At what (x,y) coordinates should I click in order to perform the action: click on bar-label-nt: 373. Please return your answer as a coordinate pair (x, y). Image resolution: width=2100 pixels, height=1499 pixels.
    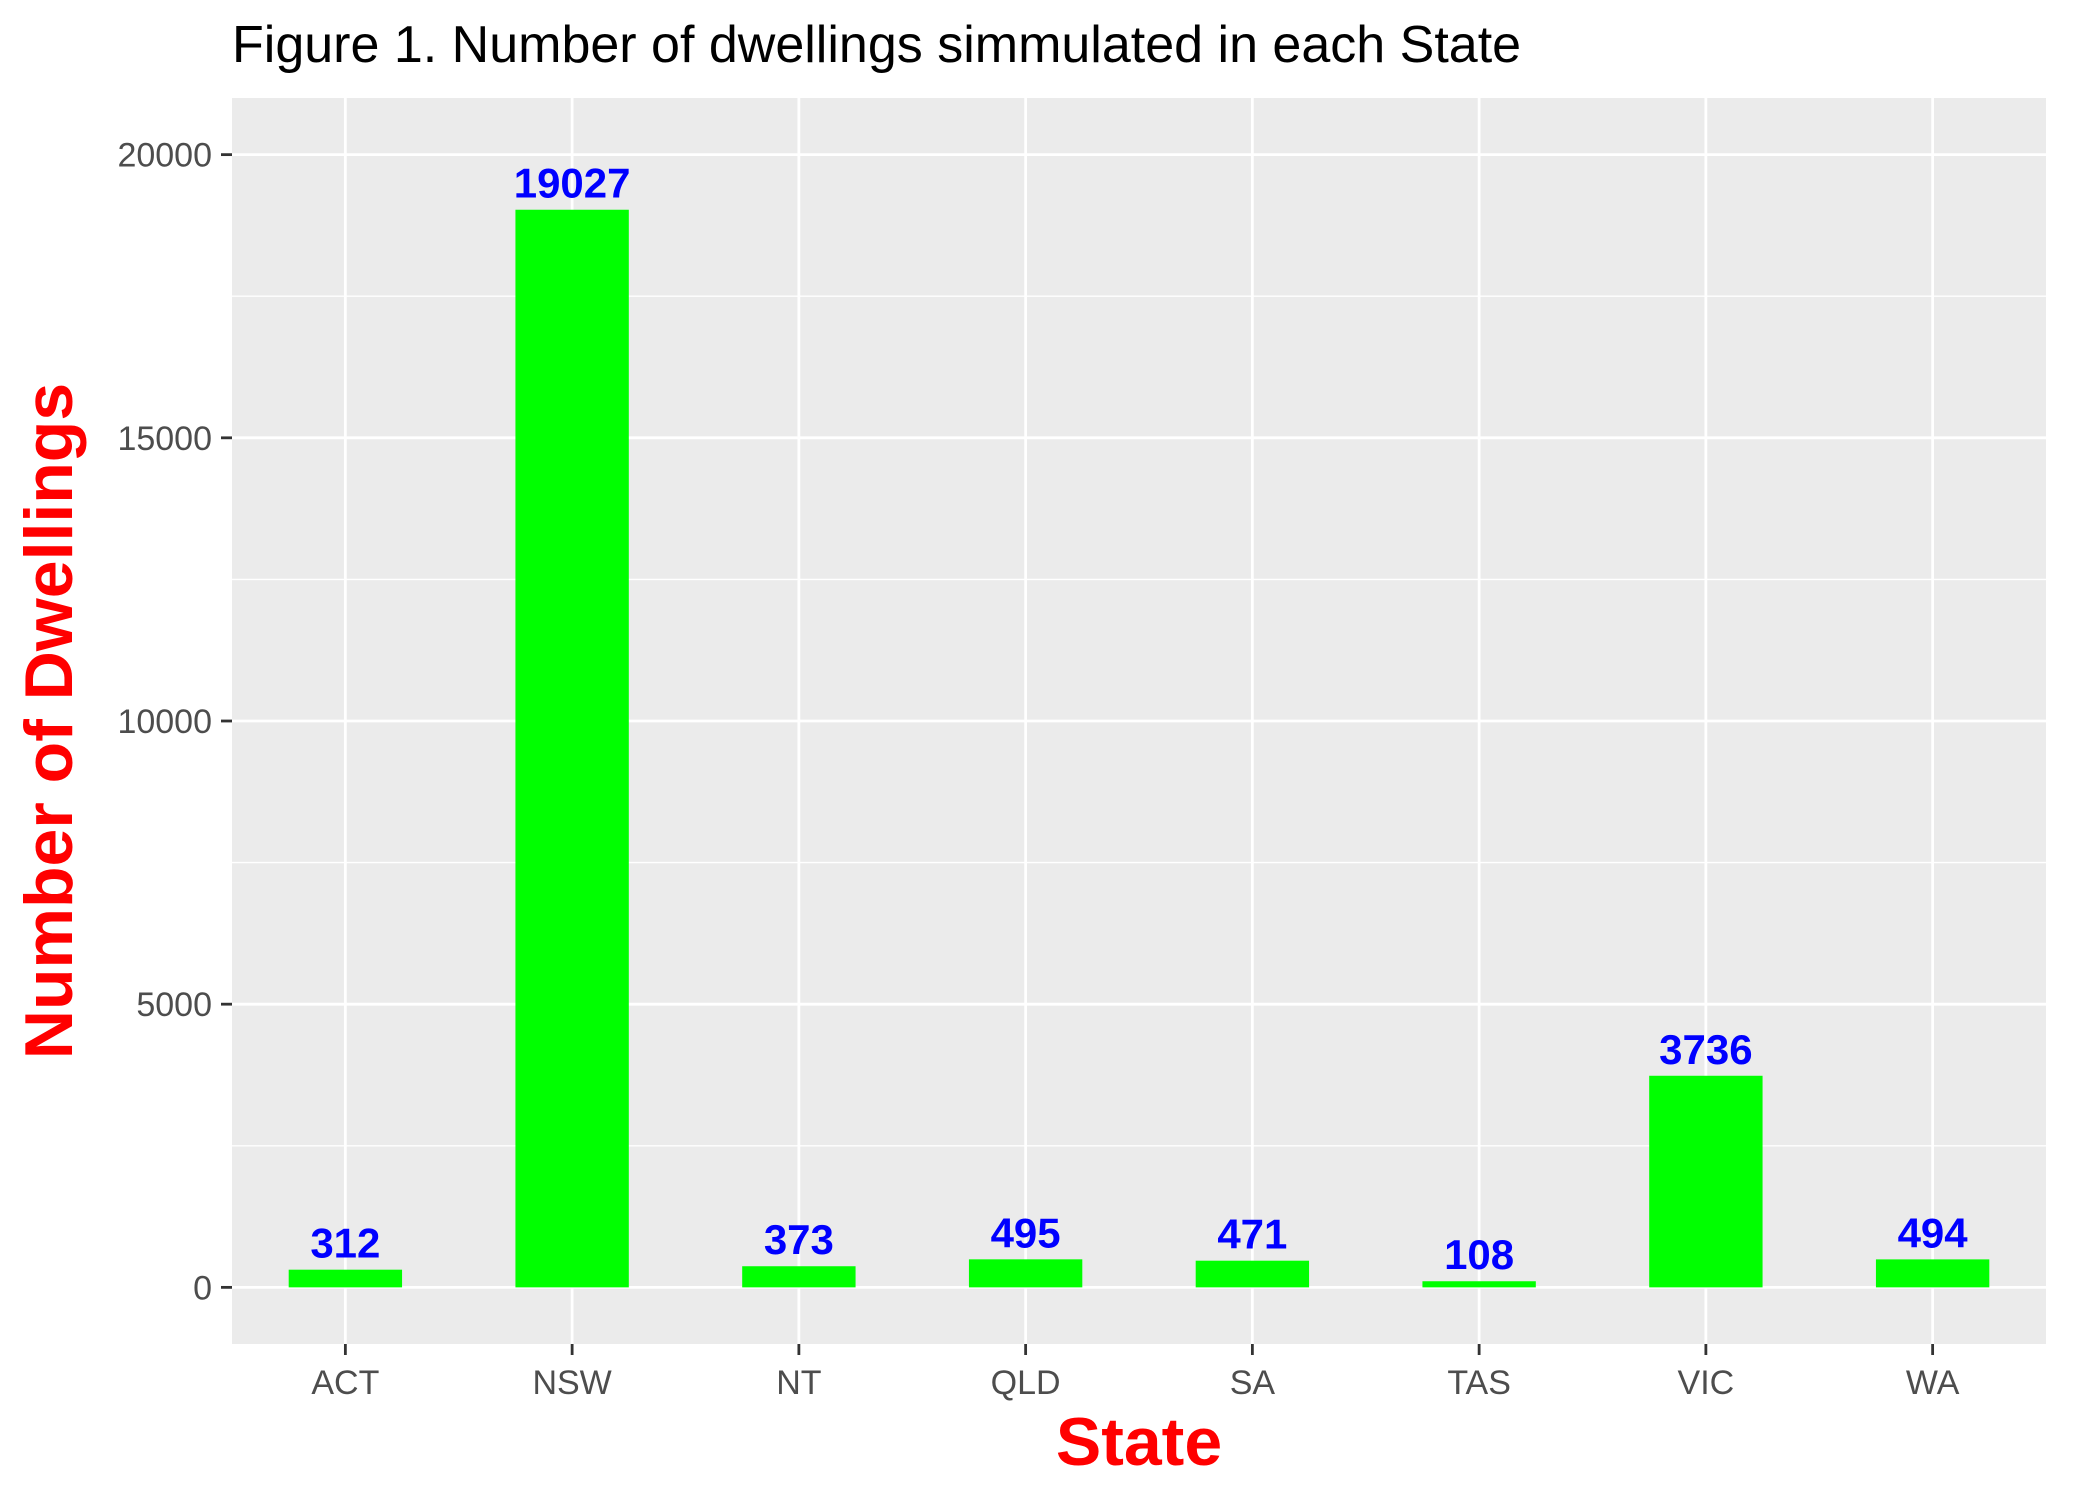
    Looking at the image, I should click on (799, 1239).